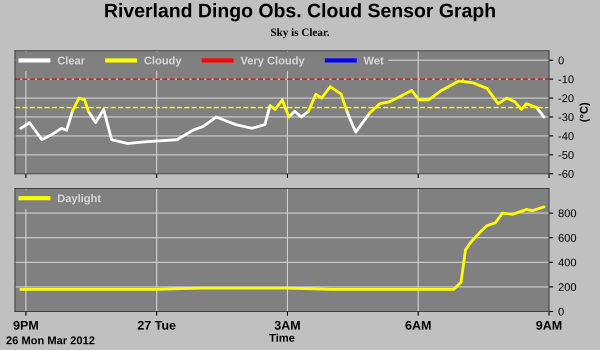  Describe the element at coordinates (374, 60) in the screenshot. I see `legend-label: Wet` at that location.